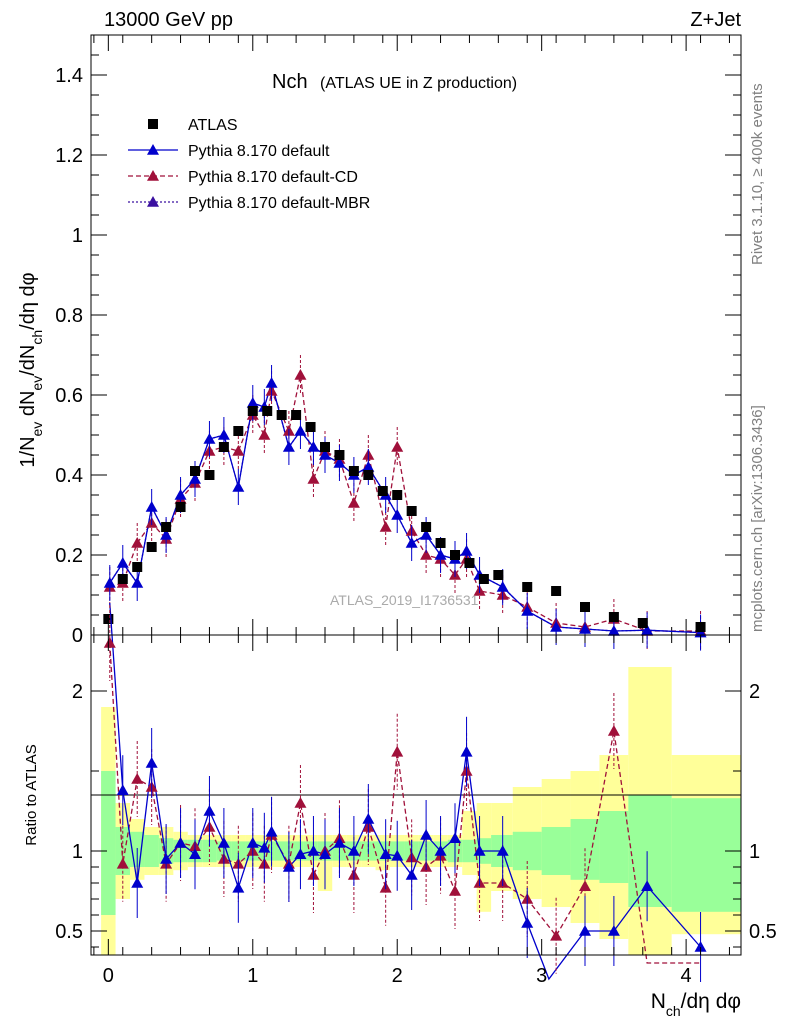 Image resolution: width=786 pixels, height=1024 pixels. Describe the element at coordinates (754, 852) in the screenshot. I see `ratio-y-tick-label-right: 1` at that location.